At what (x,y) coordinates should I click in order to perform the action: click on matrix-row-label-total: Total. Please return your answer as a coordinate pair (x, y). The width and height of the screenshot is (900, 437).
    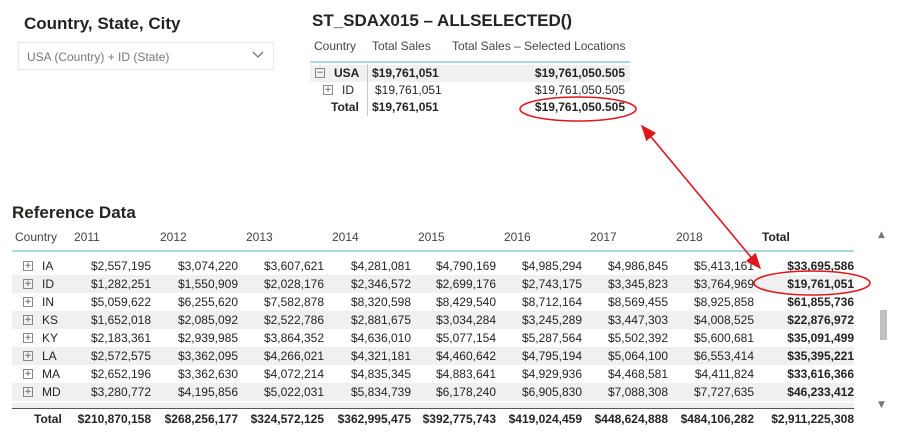
    Looking at the image, I should click on (345, 107).